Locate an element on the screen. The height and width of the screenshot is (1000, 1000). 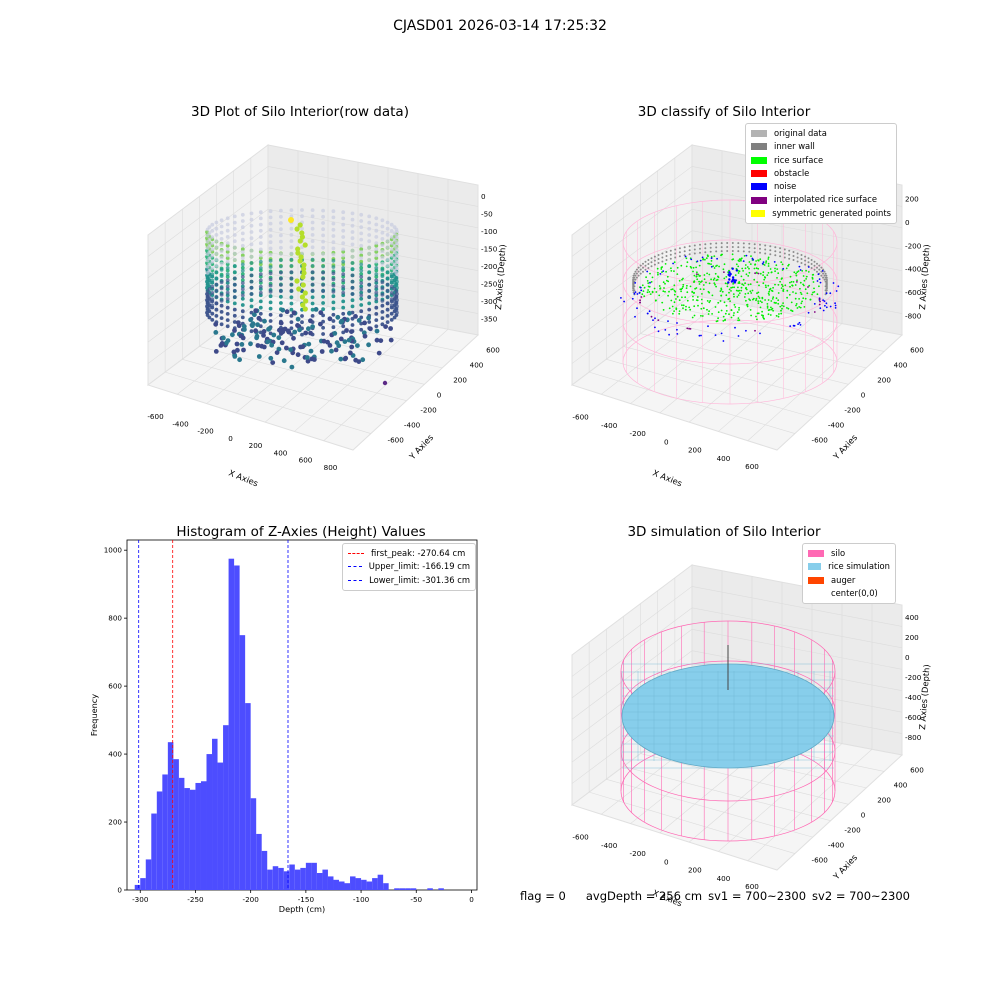
x-tick-label: -600 is located at coordinates (155, 416).